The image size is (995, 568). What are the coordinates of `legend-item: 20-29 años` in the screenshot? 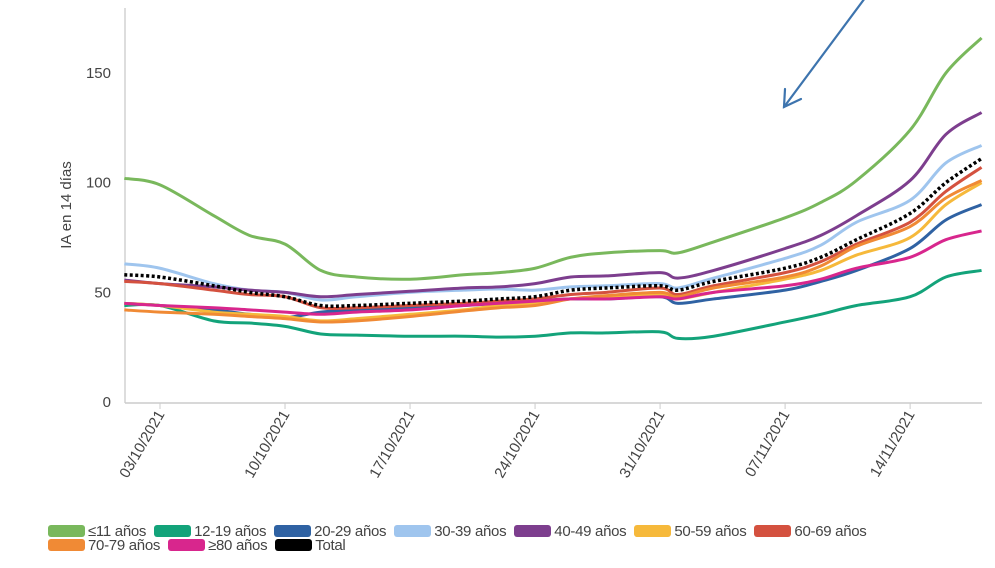 It's located at (330, 531).